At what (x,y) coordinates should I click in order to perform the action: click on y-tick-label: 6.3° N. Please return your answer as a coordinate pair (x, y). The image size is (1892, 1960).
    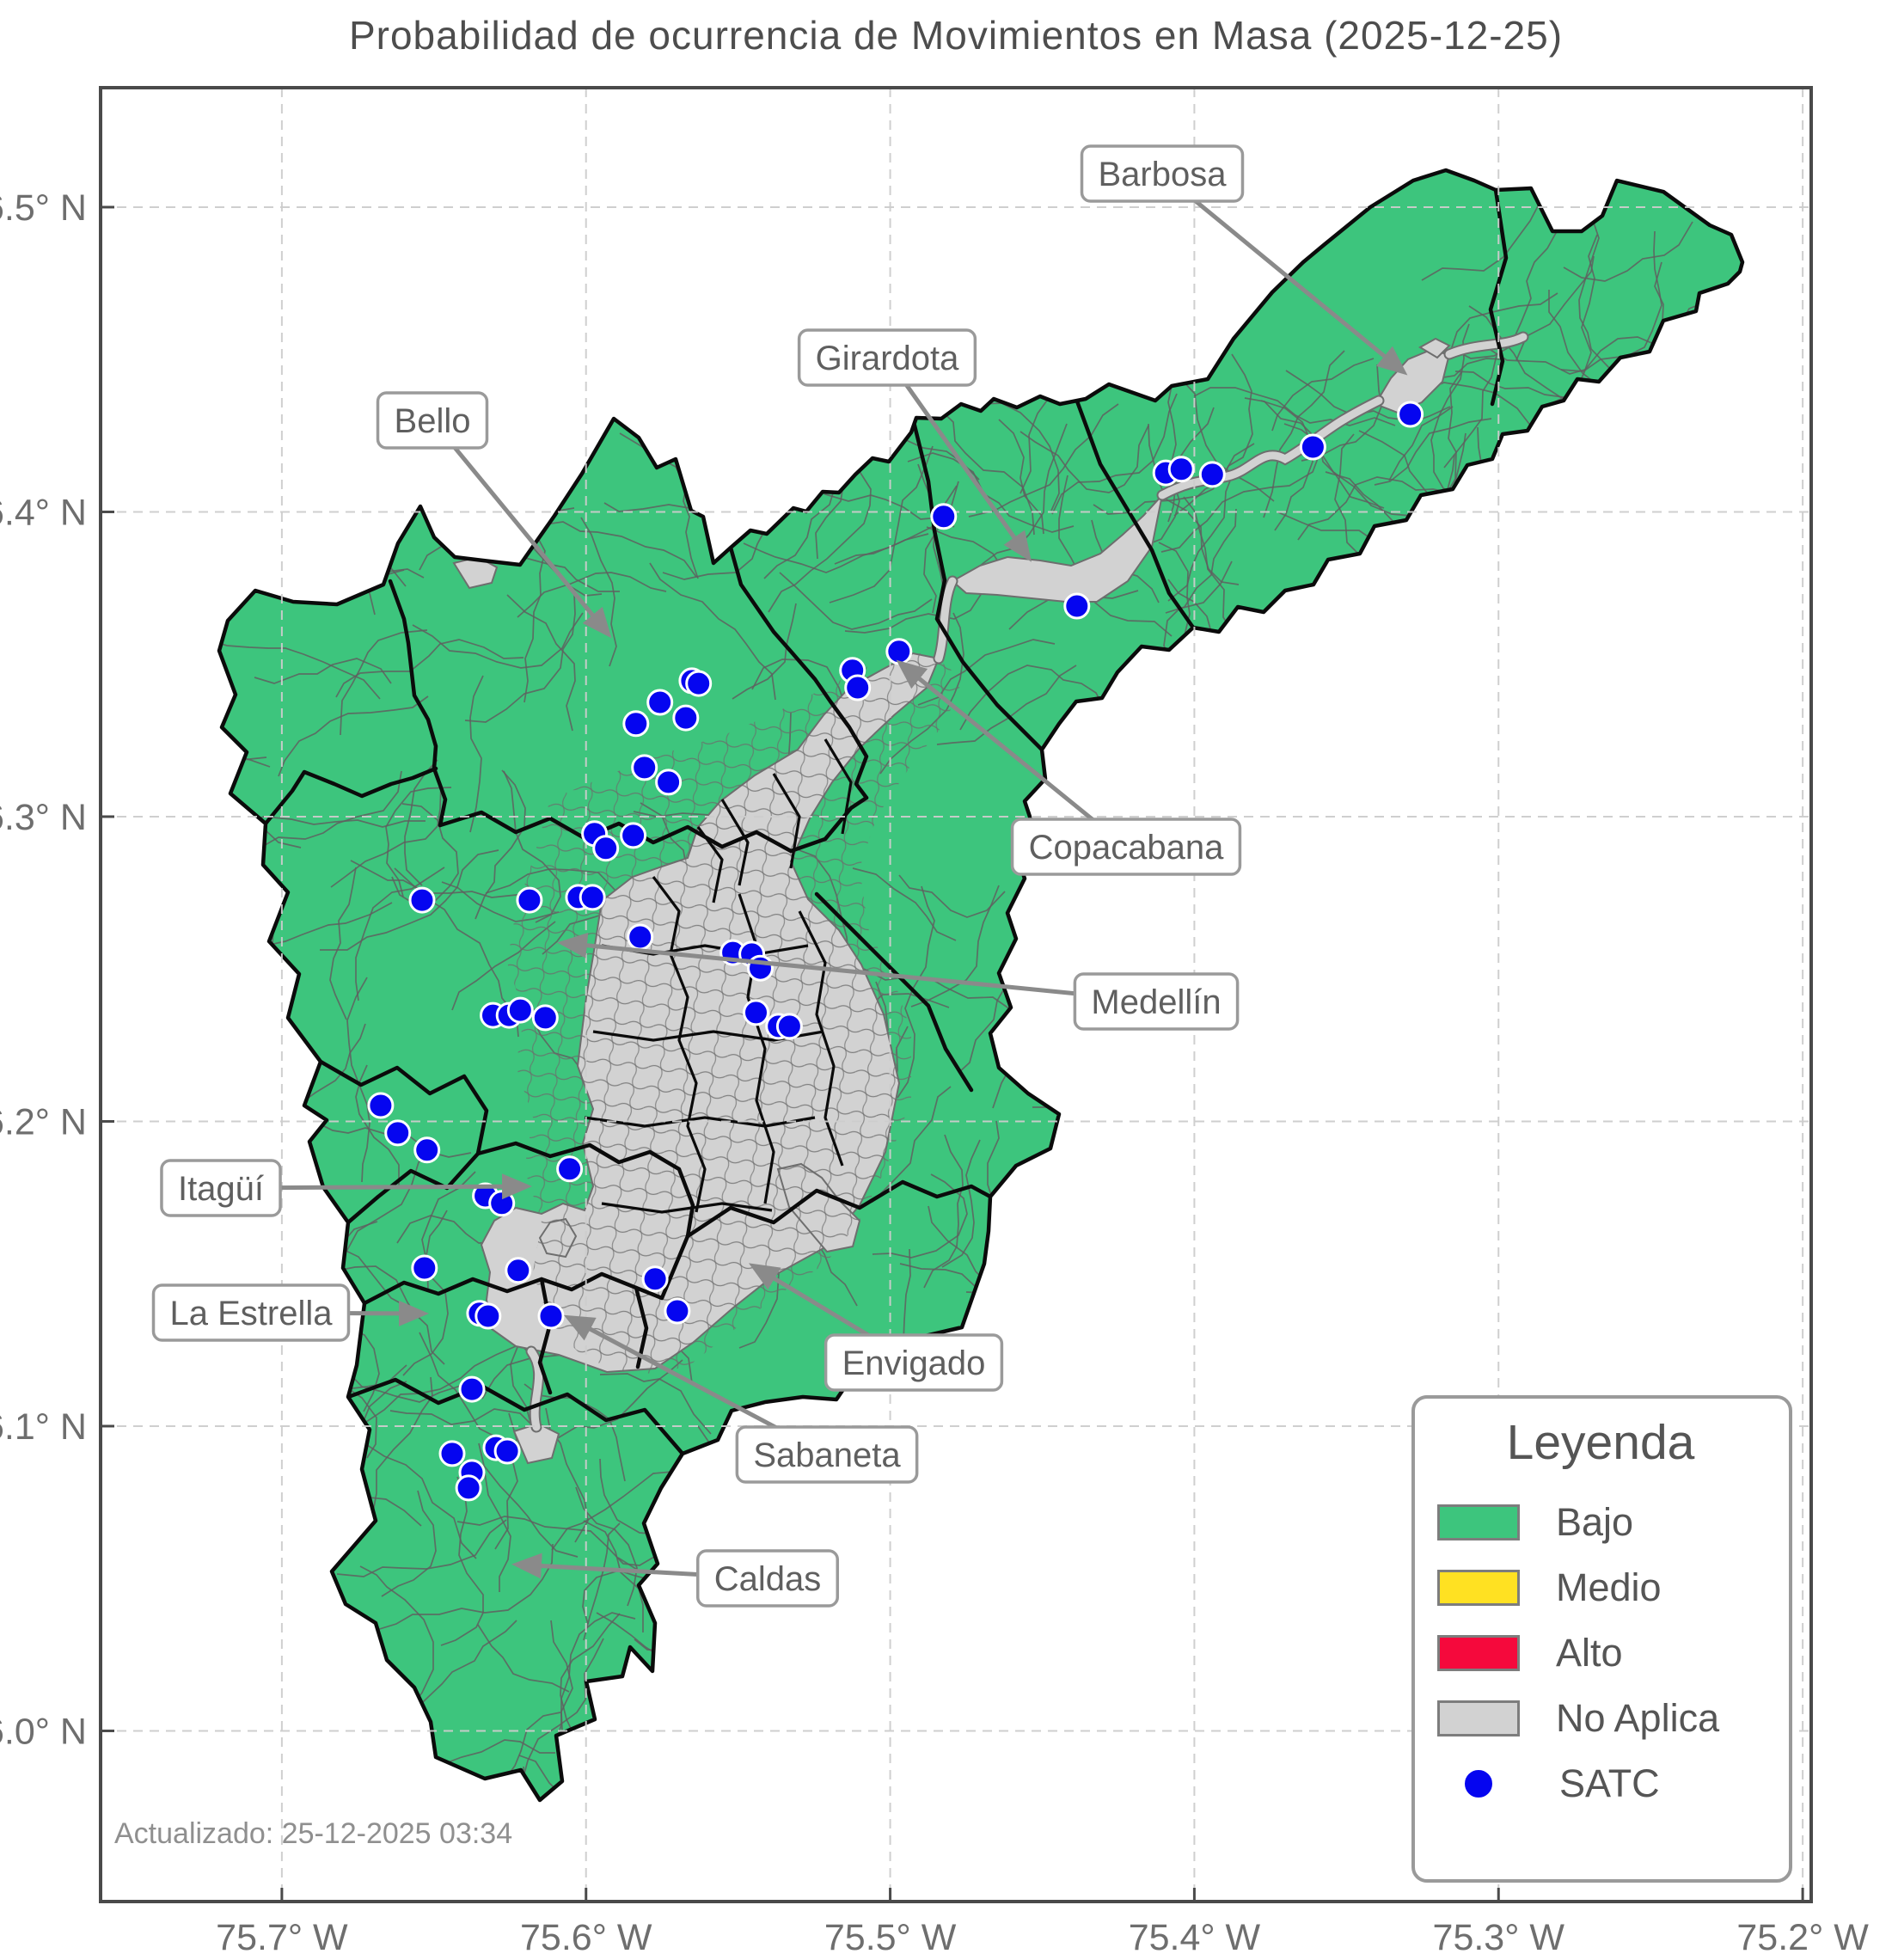
    Looking at the image, I should click on (43, 817).